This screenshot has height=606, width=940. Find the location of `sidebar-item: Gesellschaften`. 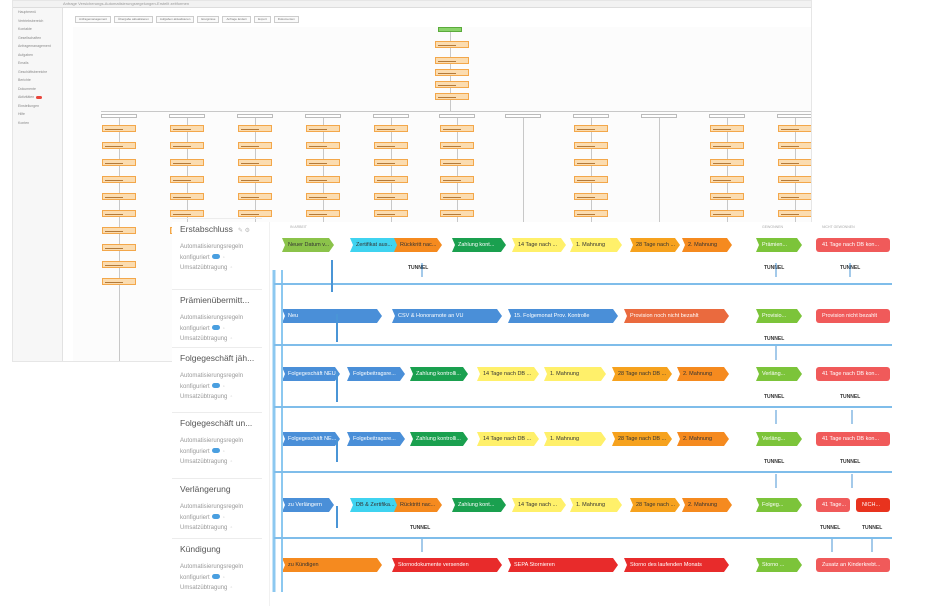

sidebar-item: Gesellschaften is located at coordinates (30, 37).